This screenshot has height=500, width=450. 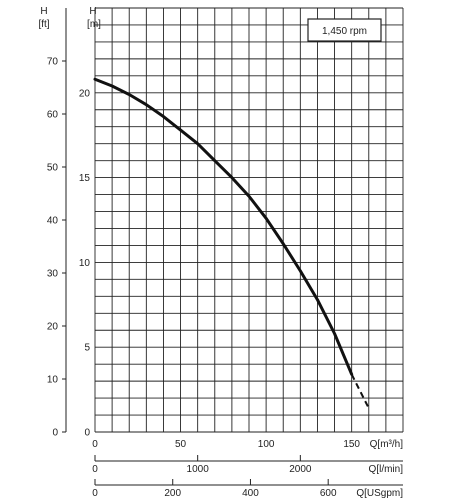 I want to click on x-axis-unit-lmin: Q[l/min], so click(x=386, y=469).